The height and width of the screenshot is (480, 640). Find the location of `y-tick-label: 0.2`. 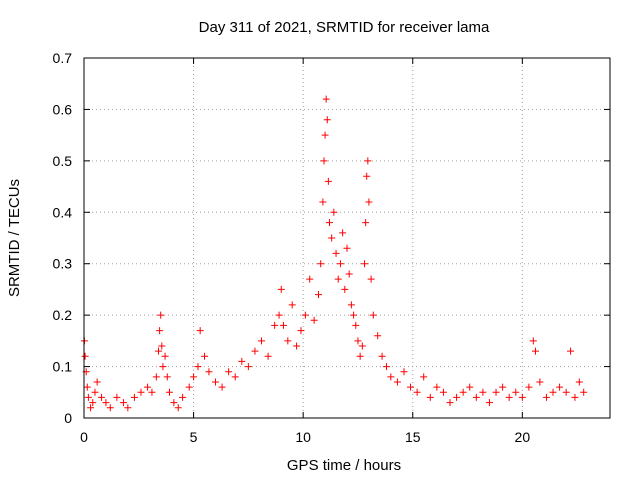

y-tick-label: 0.2 is located at coordinates (63, 315).